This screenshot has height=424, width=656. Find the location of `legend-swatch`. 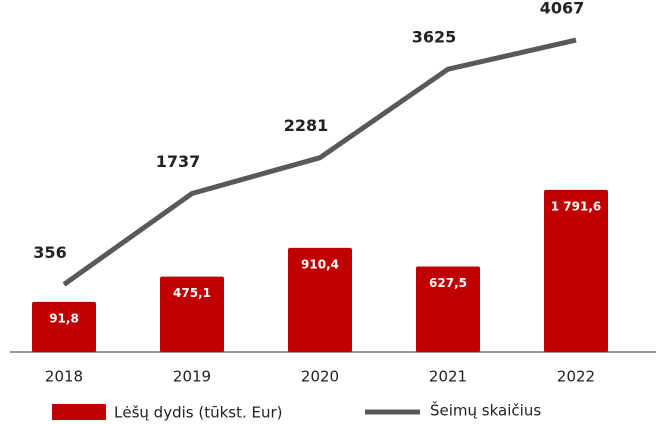

legend-swatch is located at coordinates (79, 412).